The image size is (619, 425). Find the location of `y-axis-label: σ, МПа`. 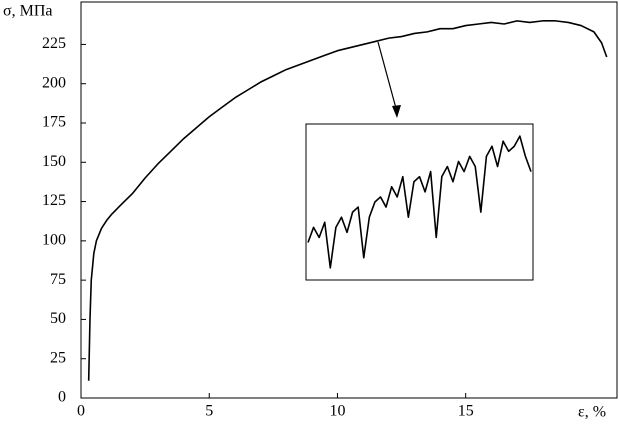

y-axis-label: σ, МПа is located at coordinates (28, 11).